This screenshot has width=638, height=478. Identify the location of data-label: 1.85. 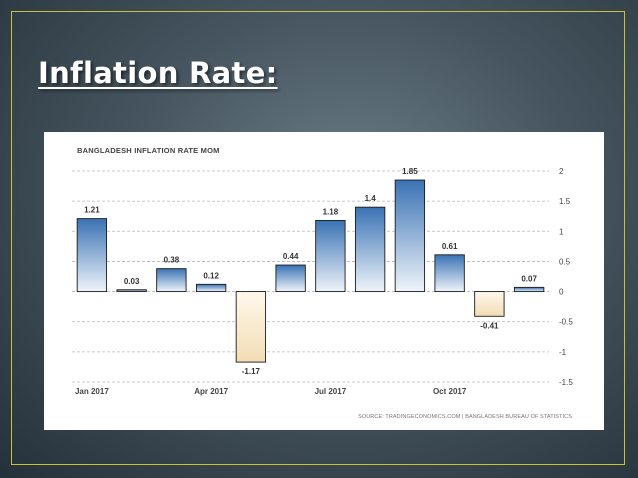
(410, 171).